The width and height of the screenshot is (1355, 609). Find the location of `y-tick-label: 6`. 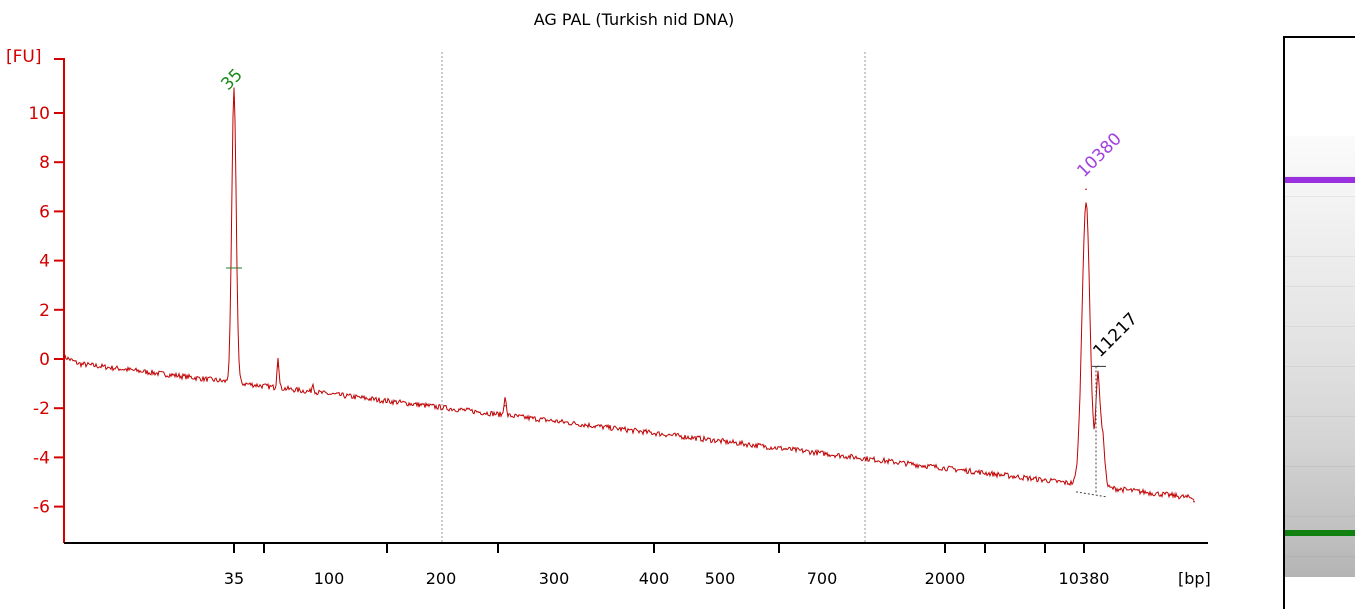

y-tick-label: 6 is located at coordinates (44, 212).